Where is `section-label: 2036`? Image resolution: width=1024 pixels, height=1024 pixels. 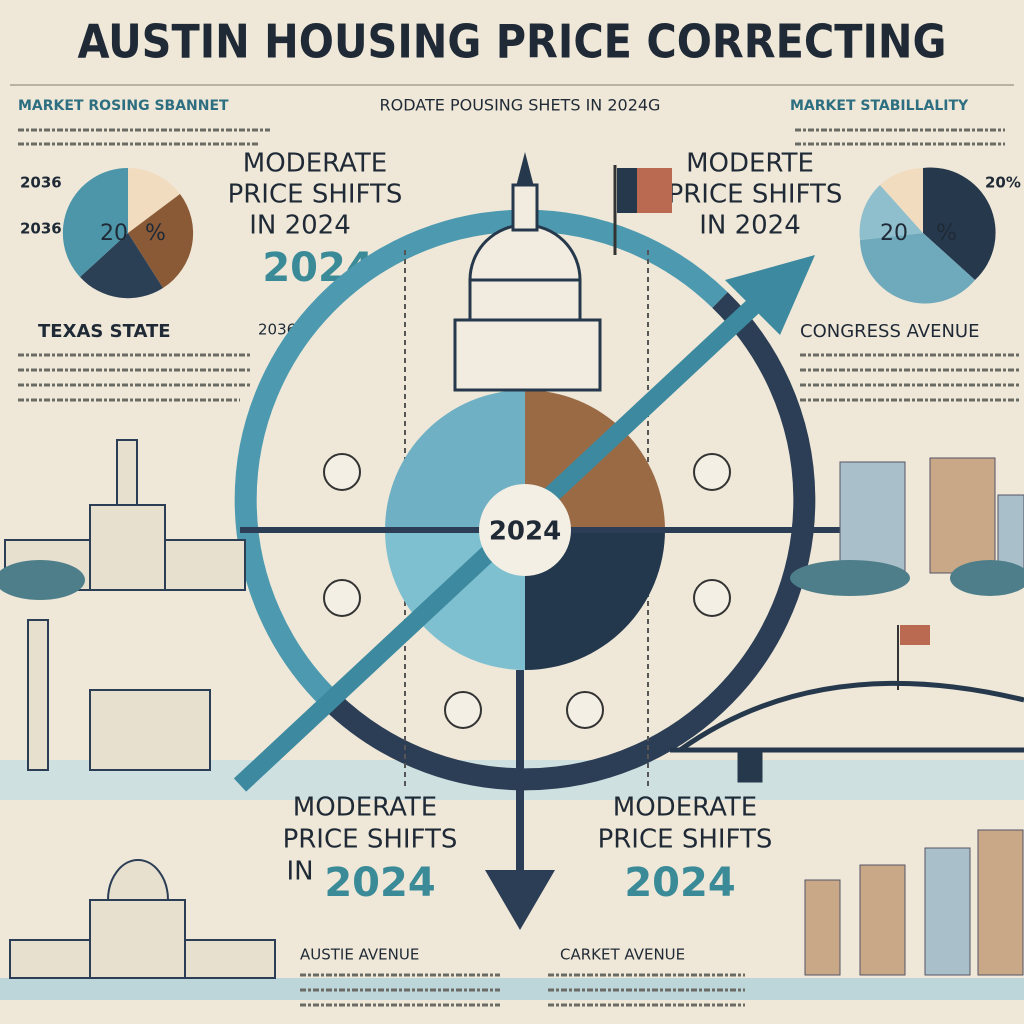
section-label: 2036 is located at coordinates (277, 330).